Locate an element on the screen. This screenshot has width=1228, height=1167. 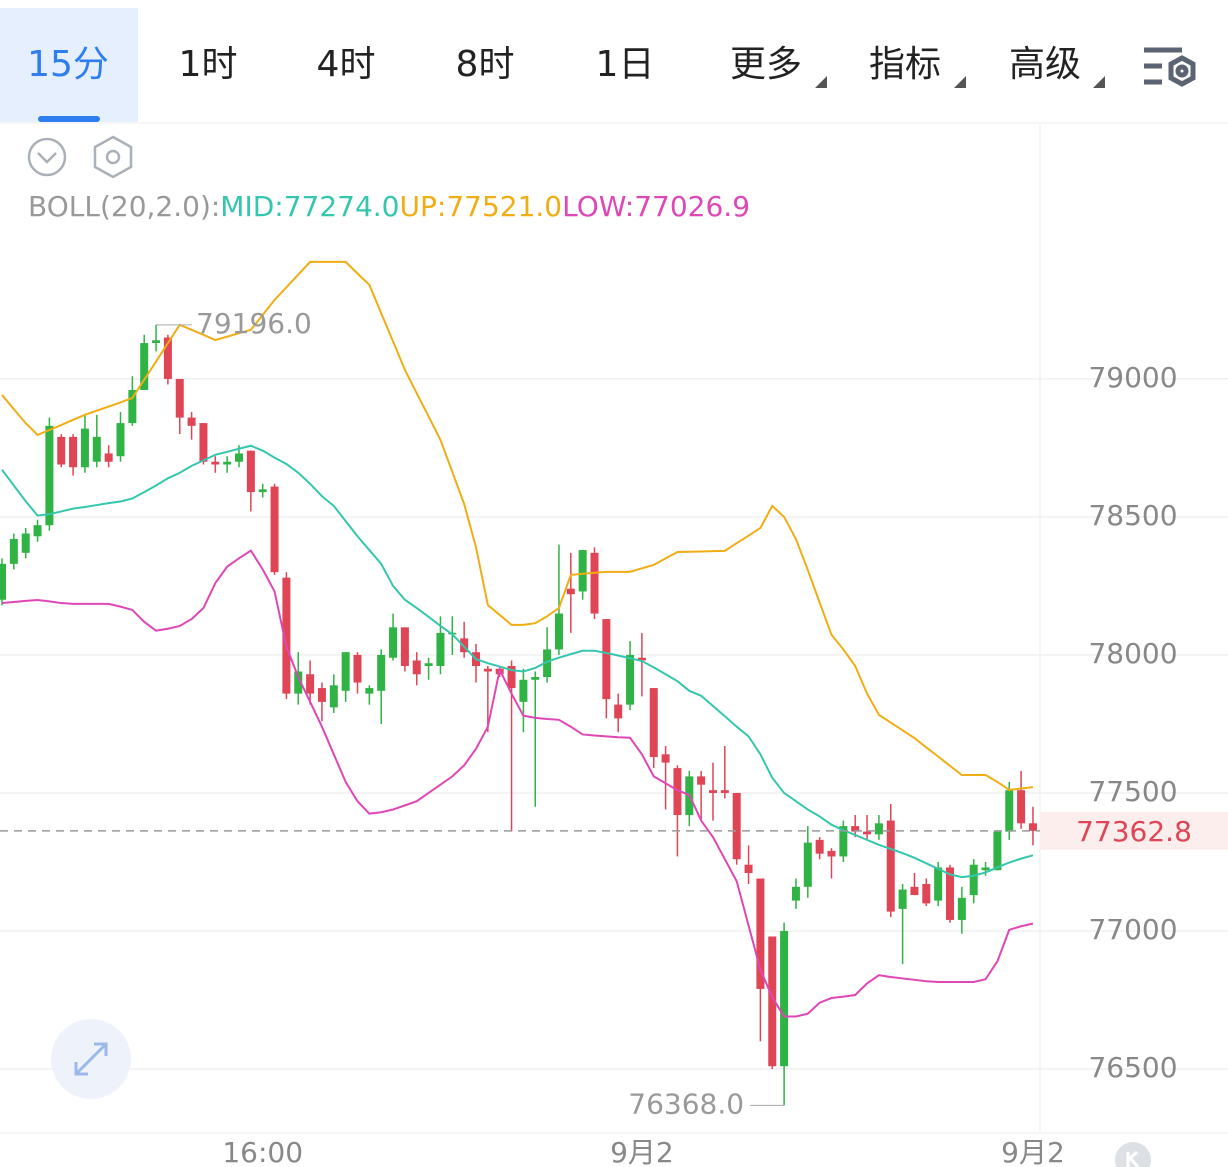
tab: 1时 is located at coordinates (208, 64).